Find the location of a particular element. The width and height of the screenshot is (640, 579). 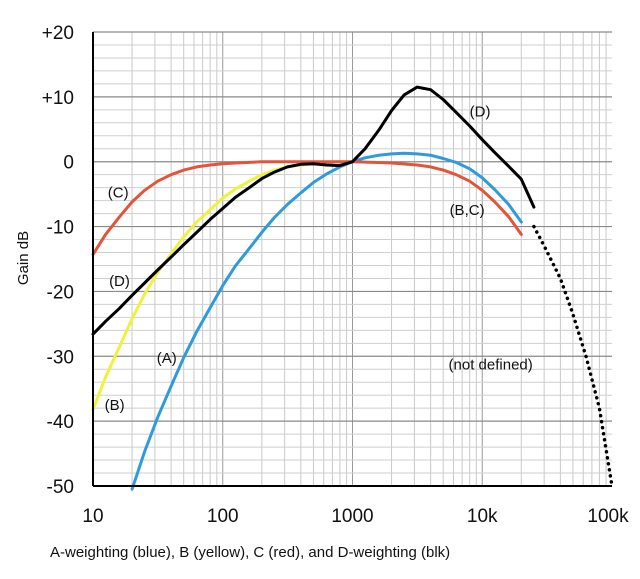

series-line-C is located at coordinates (307, 208).